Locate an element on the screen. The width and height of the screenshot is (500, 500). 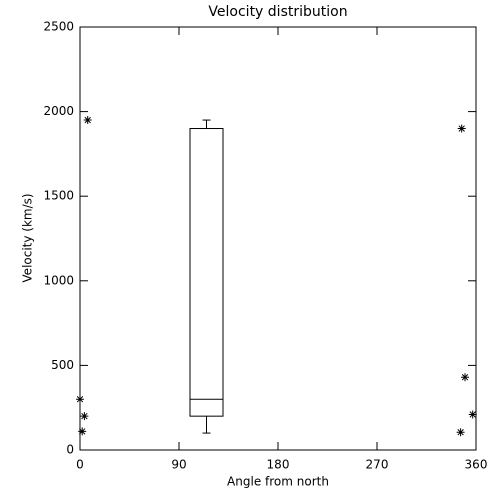
x-tick-label: 180 is located at coordinates (278, 465).